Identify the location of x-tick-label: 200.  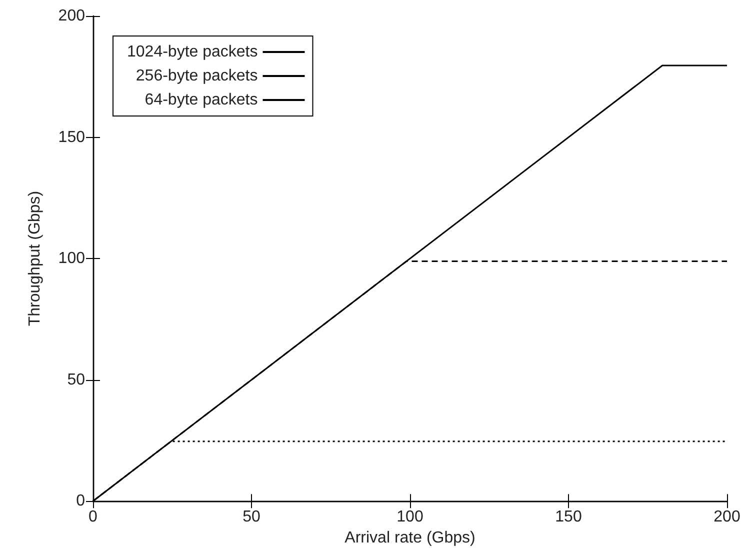
(727, 517).